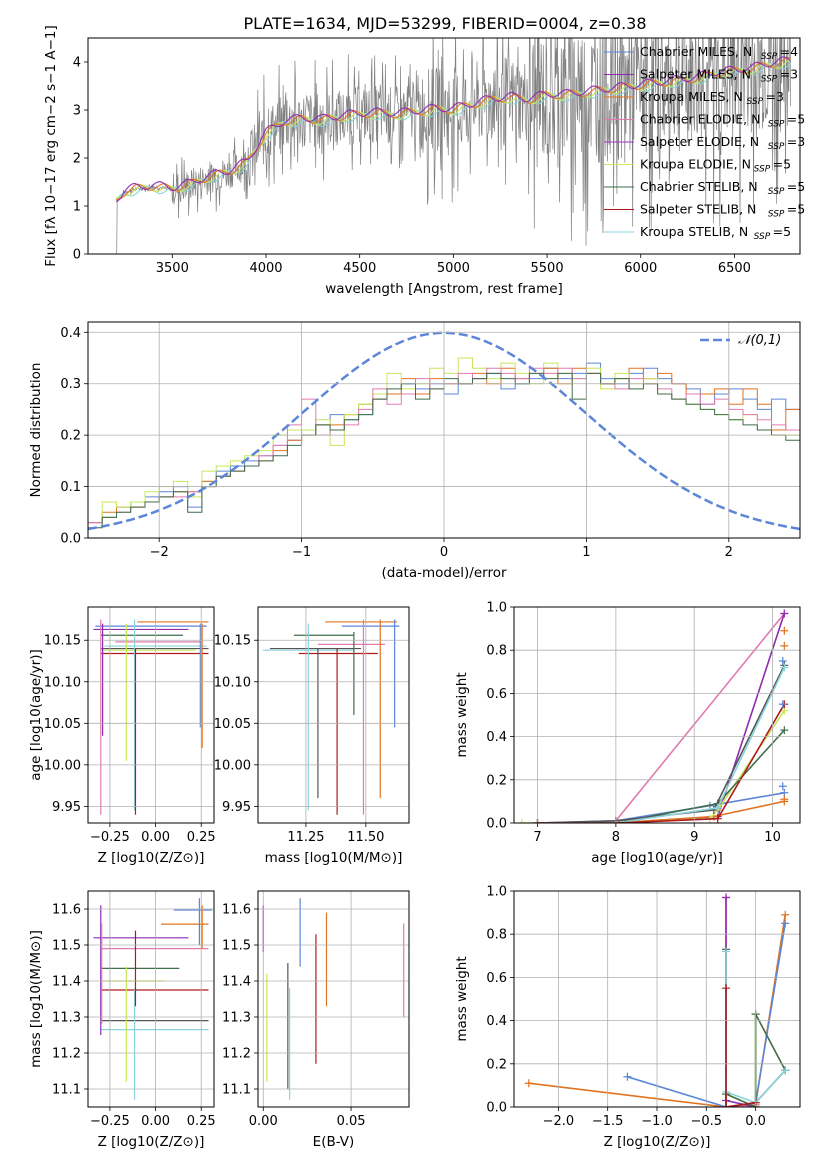 The image size is (819, 1170). What do you see at coordinates (305, 837) in the screenshot?
I see `x-tick-label: 11.25` at bounding box center [305, 837].